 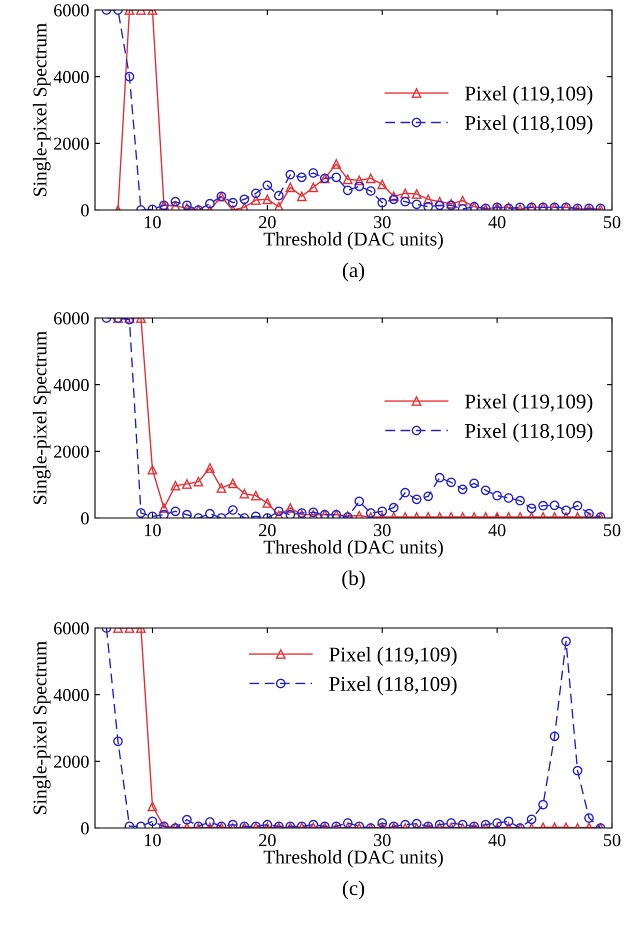 What do you see at coordinates (353, 272) in the screenshot?
I see `text: (a)` at bounding box center [353, 272].